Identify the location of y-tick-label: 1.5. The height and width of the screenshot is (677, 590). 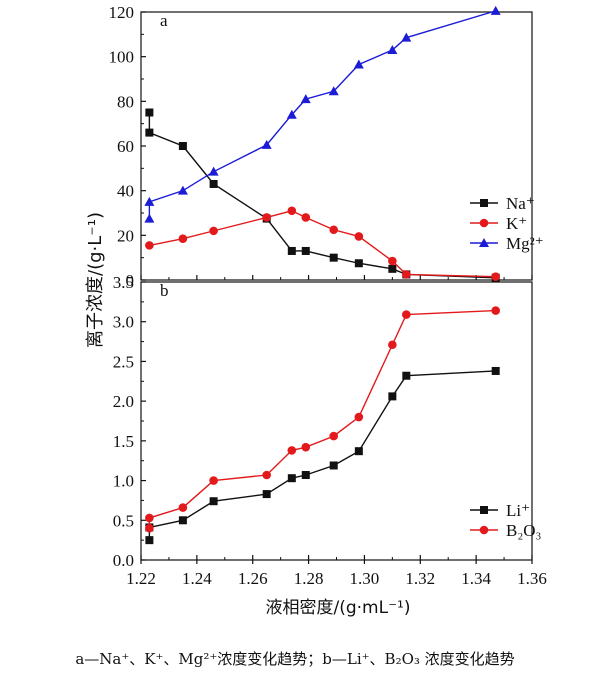
(123, 441).